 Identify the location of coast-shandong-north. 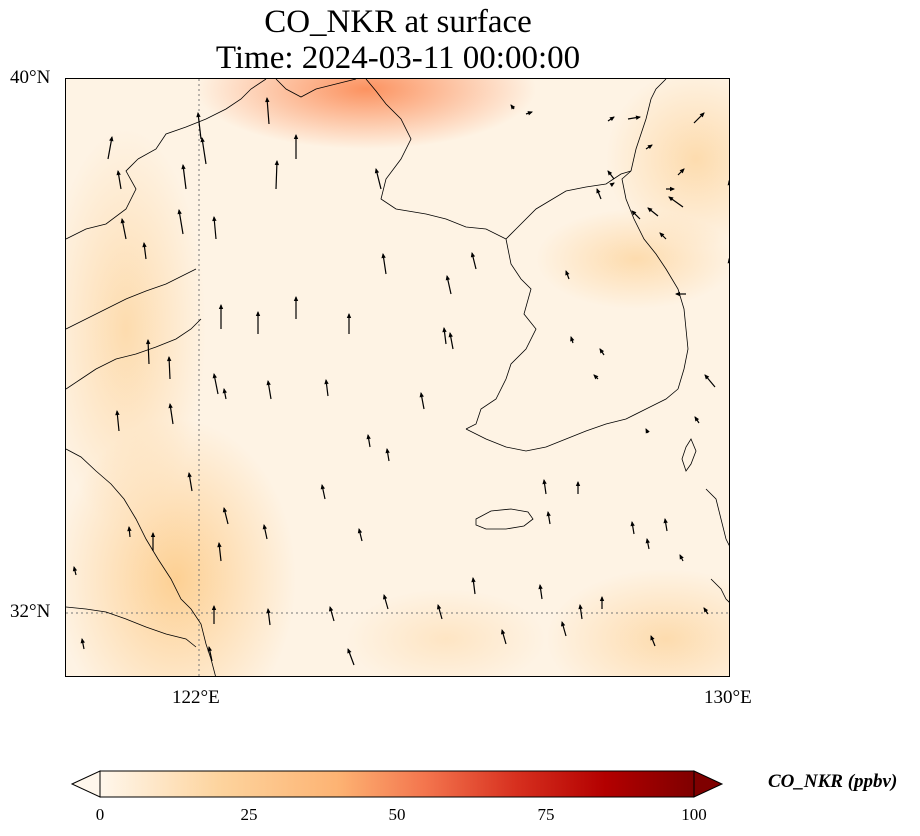
(131, 299).